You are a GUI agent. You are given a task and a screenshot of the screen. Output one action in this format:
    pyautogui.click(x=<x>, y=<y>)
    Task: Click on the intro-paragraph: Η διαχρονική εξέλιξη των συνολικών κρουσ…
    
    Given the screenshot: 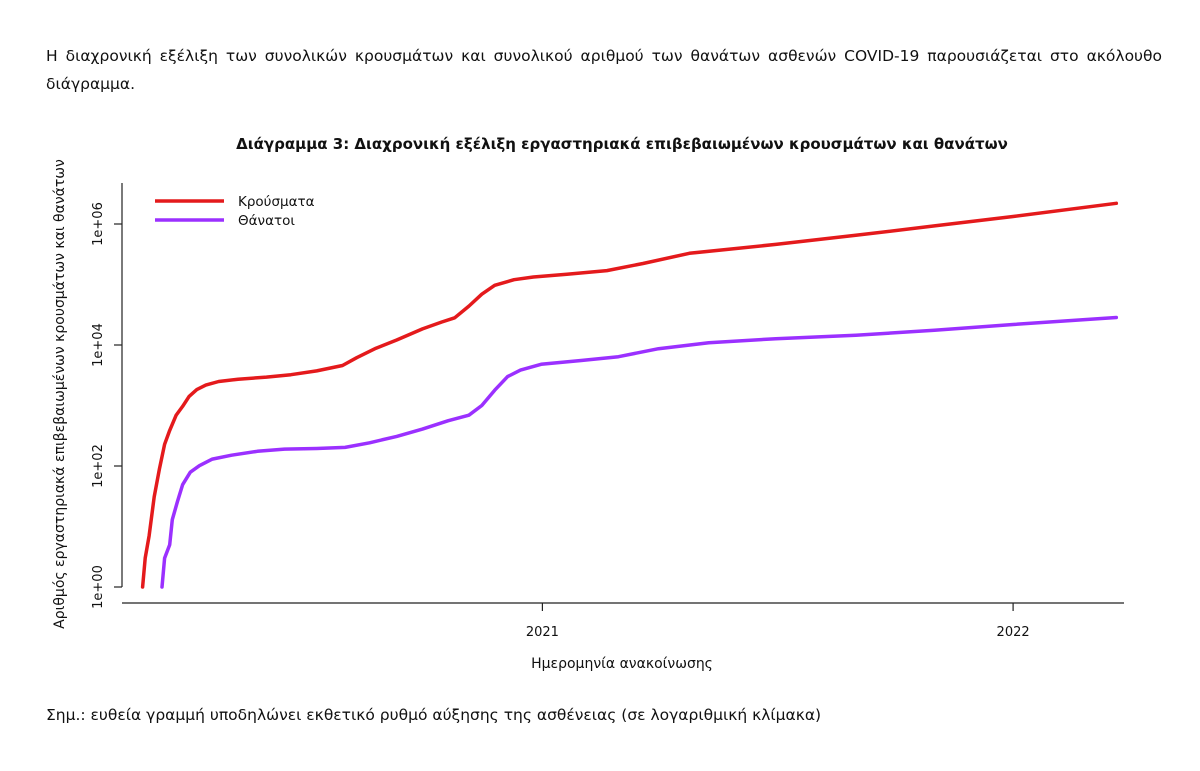 What is the action you would take?
    pyautogui.click(x=604, y=70)
    